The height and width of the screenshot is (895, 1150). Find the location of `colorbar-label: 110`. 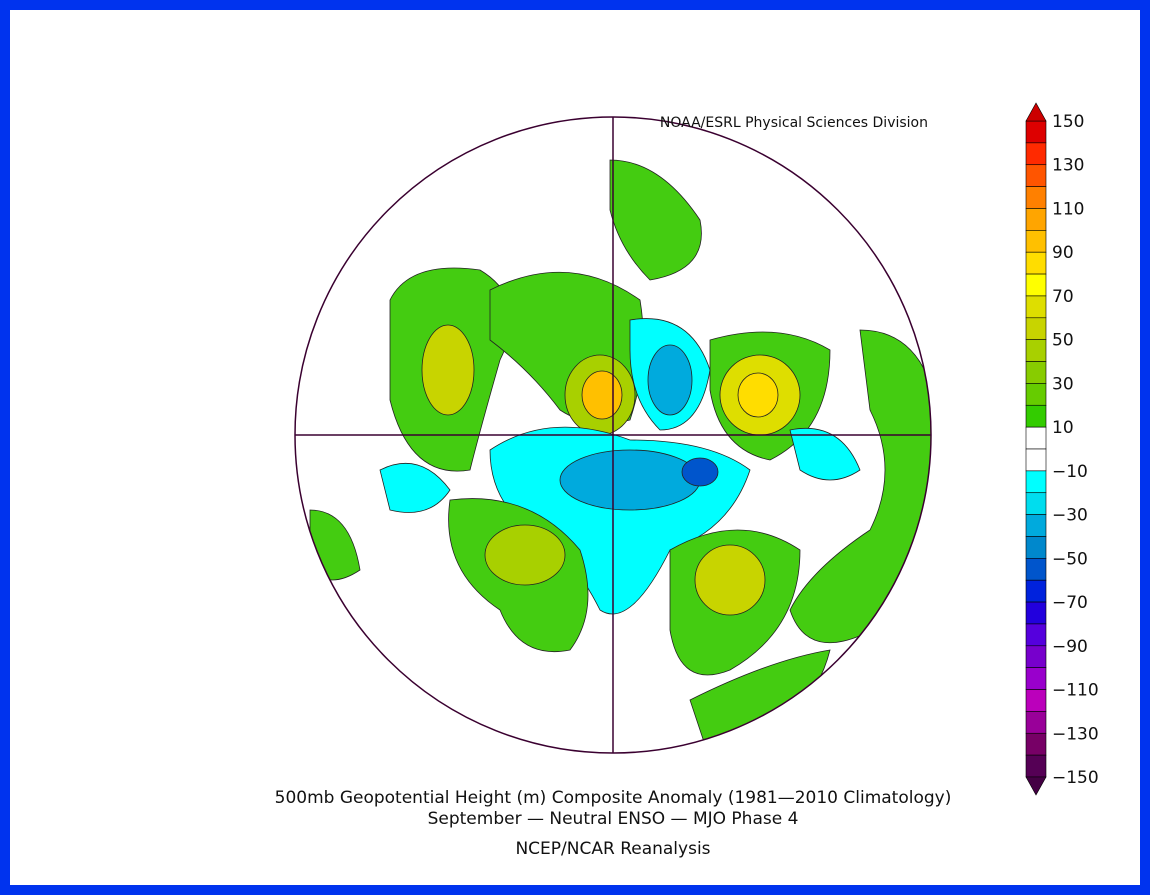

colorbar-label: 110 is located at coordinates (1068, 209).